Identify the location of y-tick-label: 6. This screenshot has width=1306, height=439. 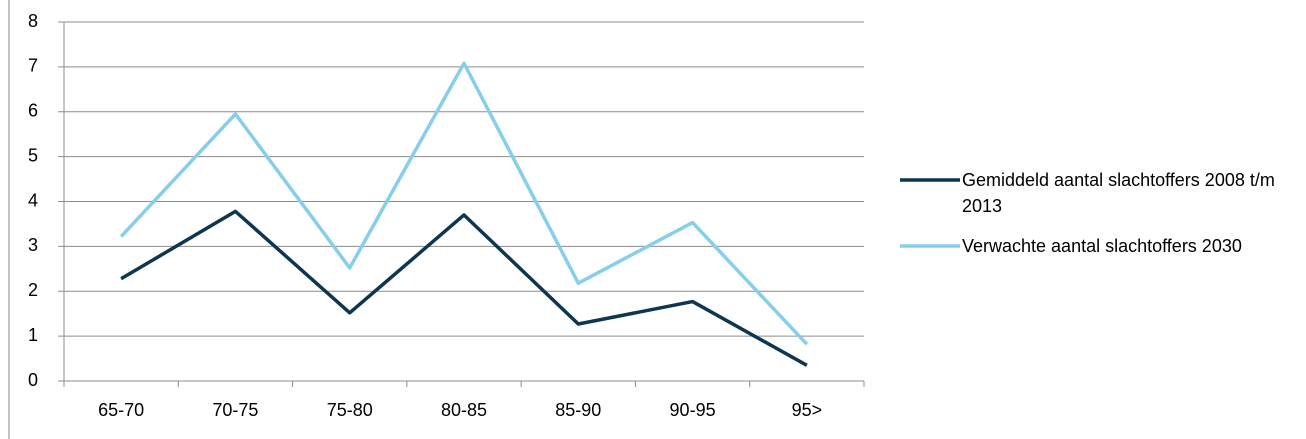
(33, 111).